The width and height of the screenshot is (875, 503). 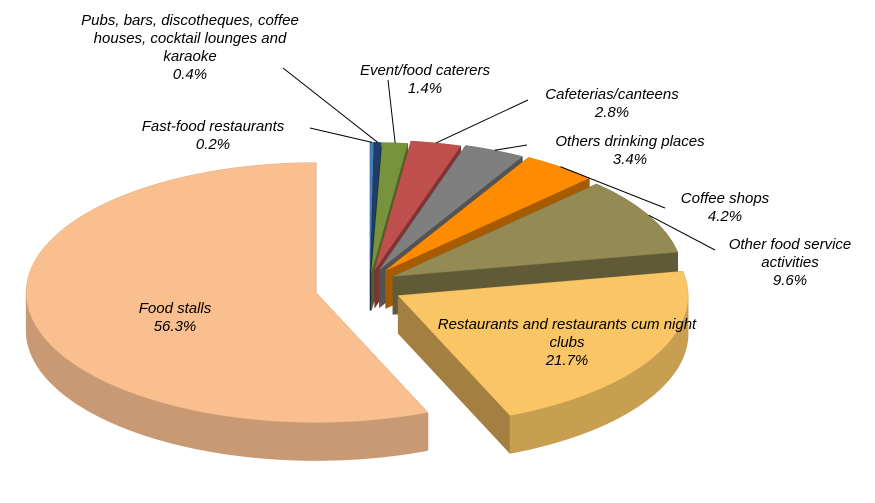 What do you see at coordinates (725, 198) in the screenshot?
I see `slice-name: Coffee shops` at bounding box center [725, 198].